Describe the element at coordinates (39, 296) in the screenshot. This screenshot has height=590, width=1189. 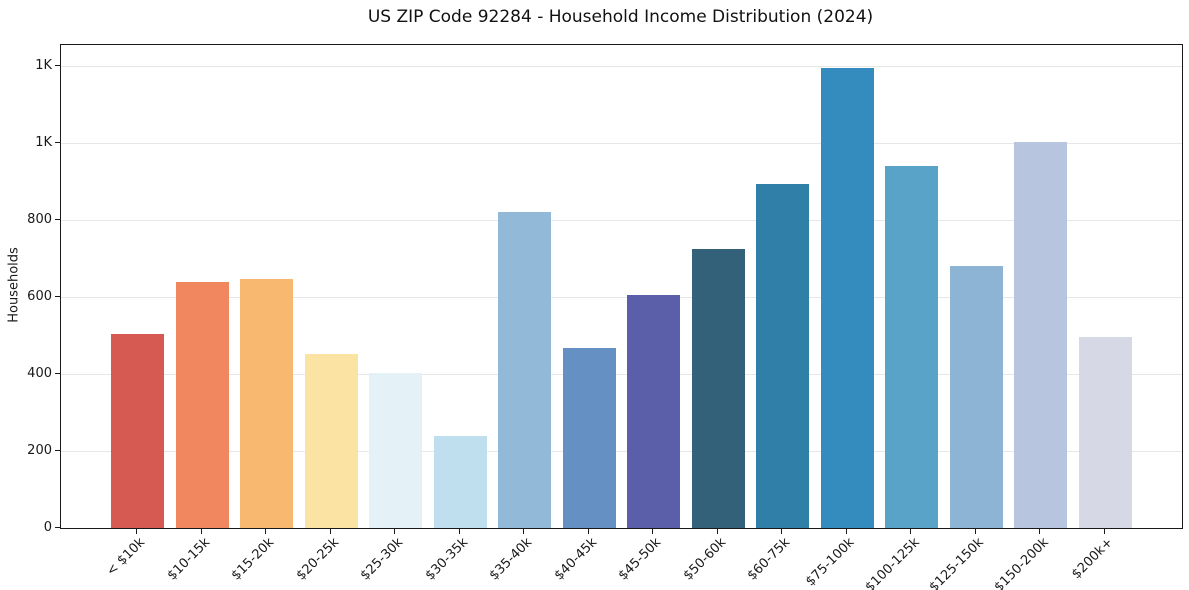
I see `y-tick-label: 600` at that location.